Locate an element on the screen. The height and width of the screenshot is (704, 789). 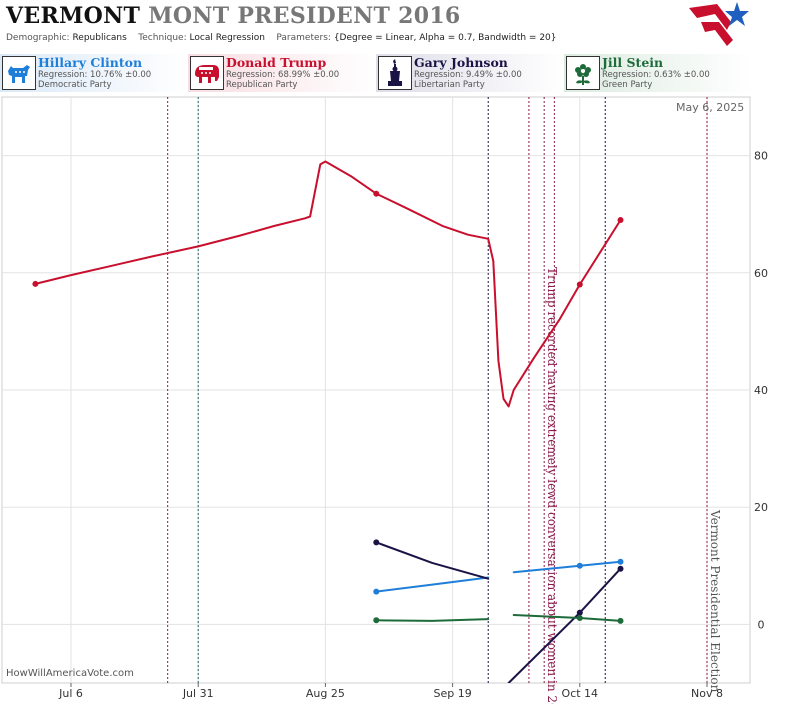
candidate-regression: Regression: 0.63% ±0.00 is located at coordinates (656, 75).